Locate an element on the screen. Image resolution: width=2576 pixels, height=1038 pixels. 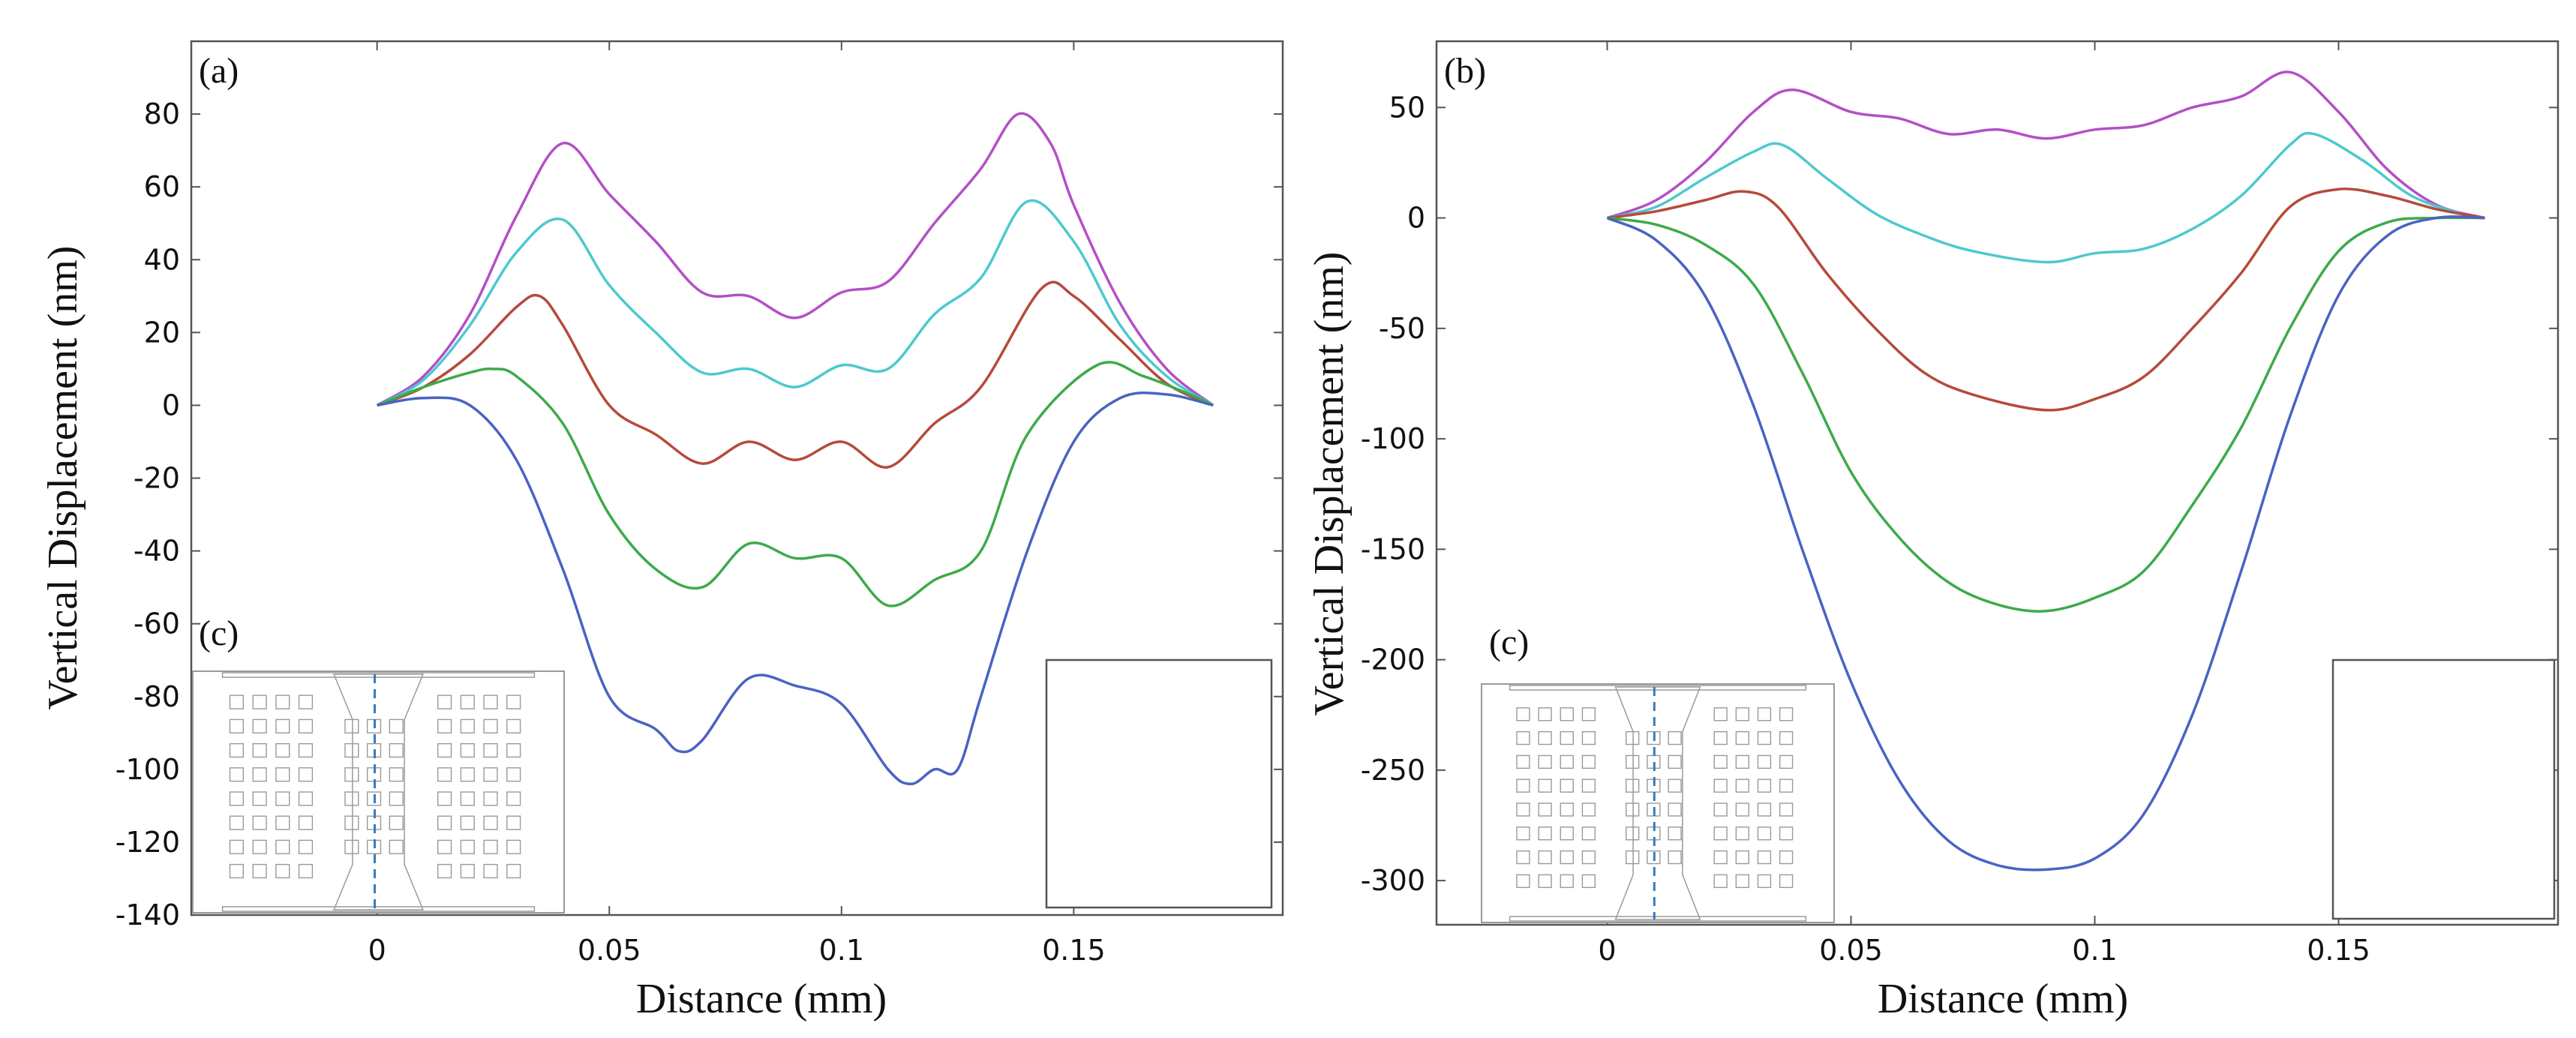
panel-b-legend is located at coordinates (2443, 789).